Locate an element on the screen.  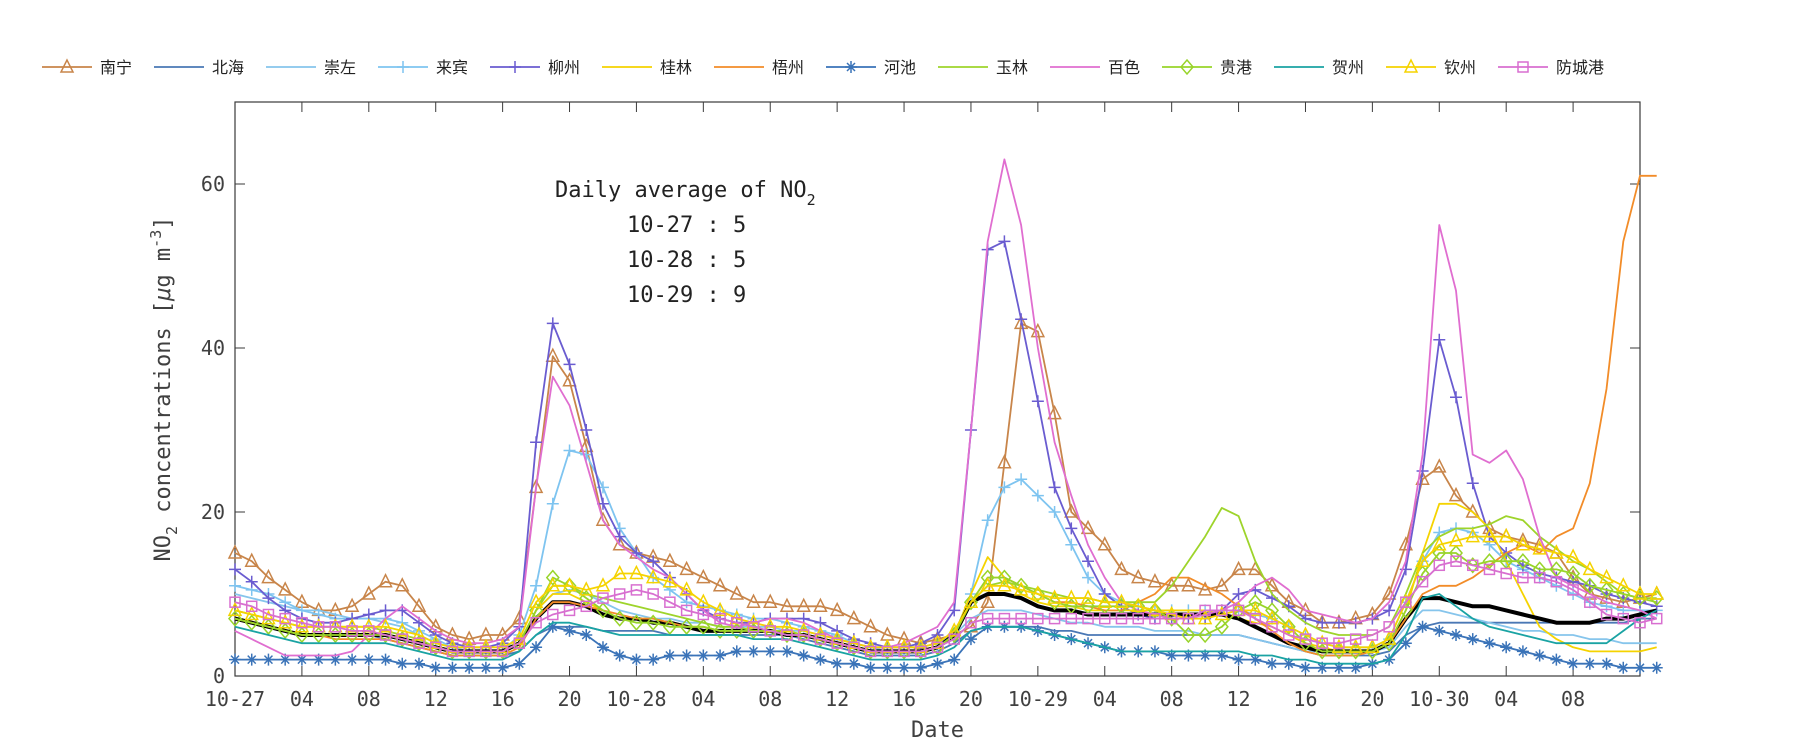
x-tick-label: 10-28 is located at coordinates (636, 699).